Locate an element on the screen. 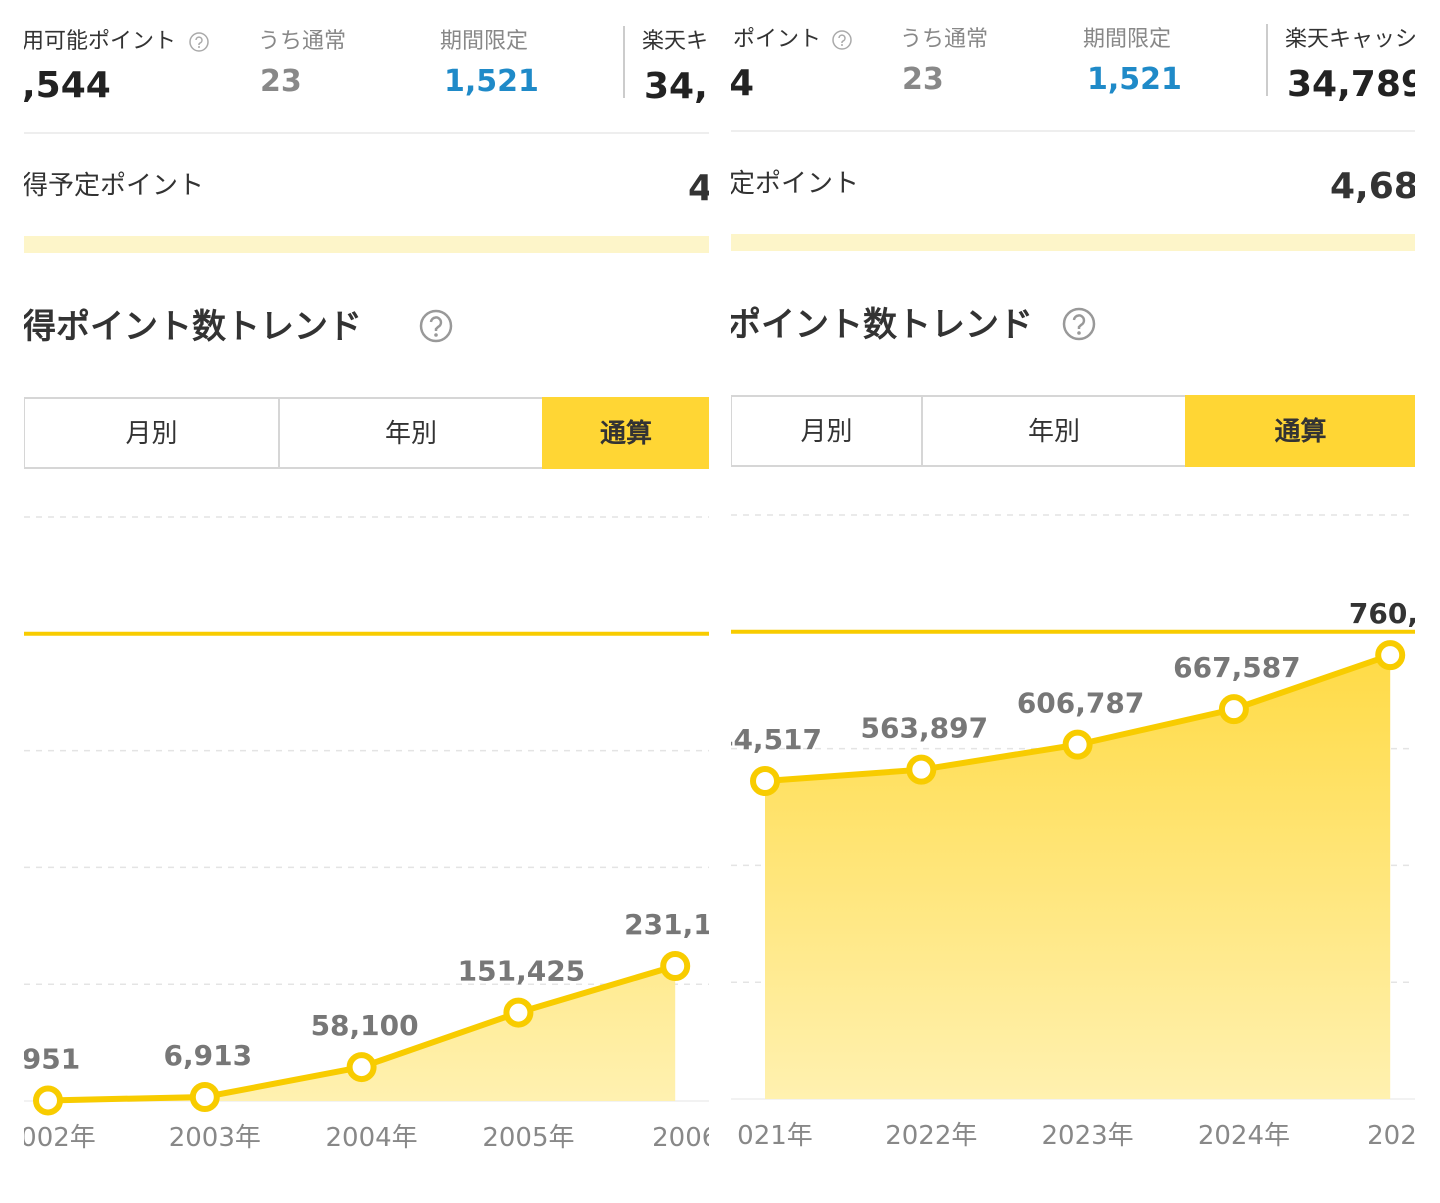 This screenshot has height=1203, width=1440. x-tick-label: 2023年 is located at coordinates (1088, 1136).